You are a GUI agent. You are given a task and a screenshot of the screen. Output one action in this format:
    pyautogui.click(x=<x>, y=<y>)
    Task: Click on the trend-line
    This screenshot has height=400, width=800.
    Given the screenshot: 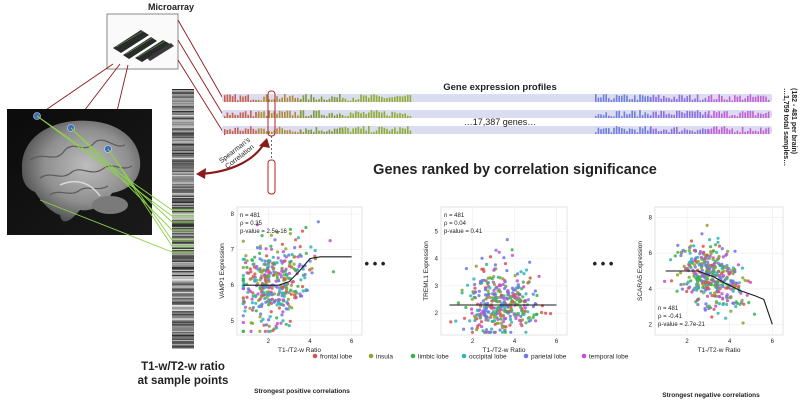 What is the action you would take?
    pyautogui.click(x=719, y=297)
    